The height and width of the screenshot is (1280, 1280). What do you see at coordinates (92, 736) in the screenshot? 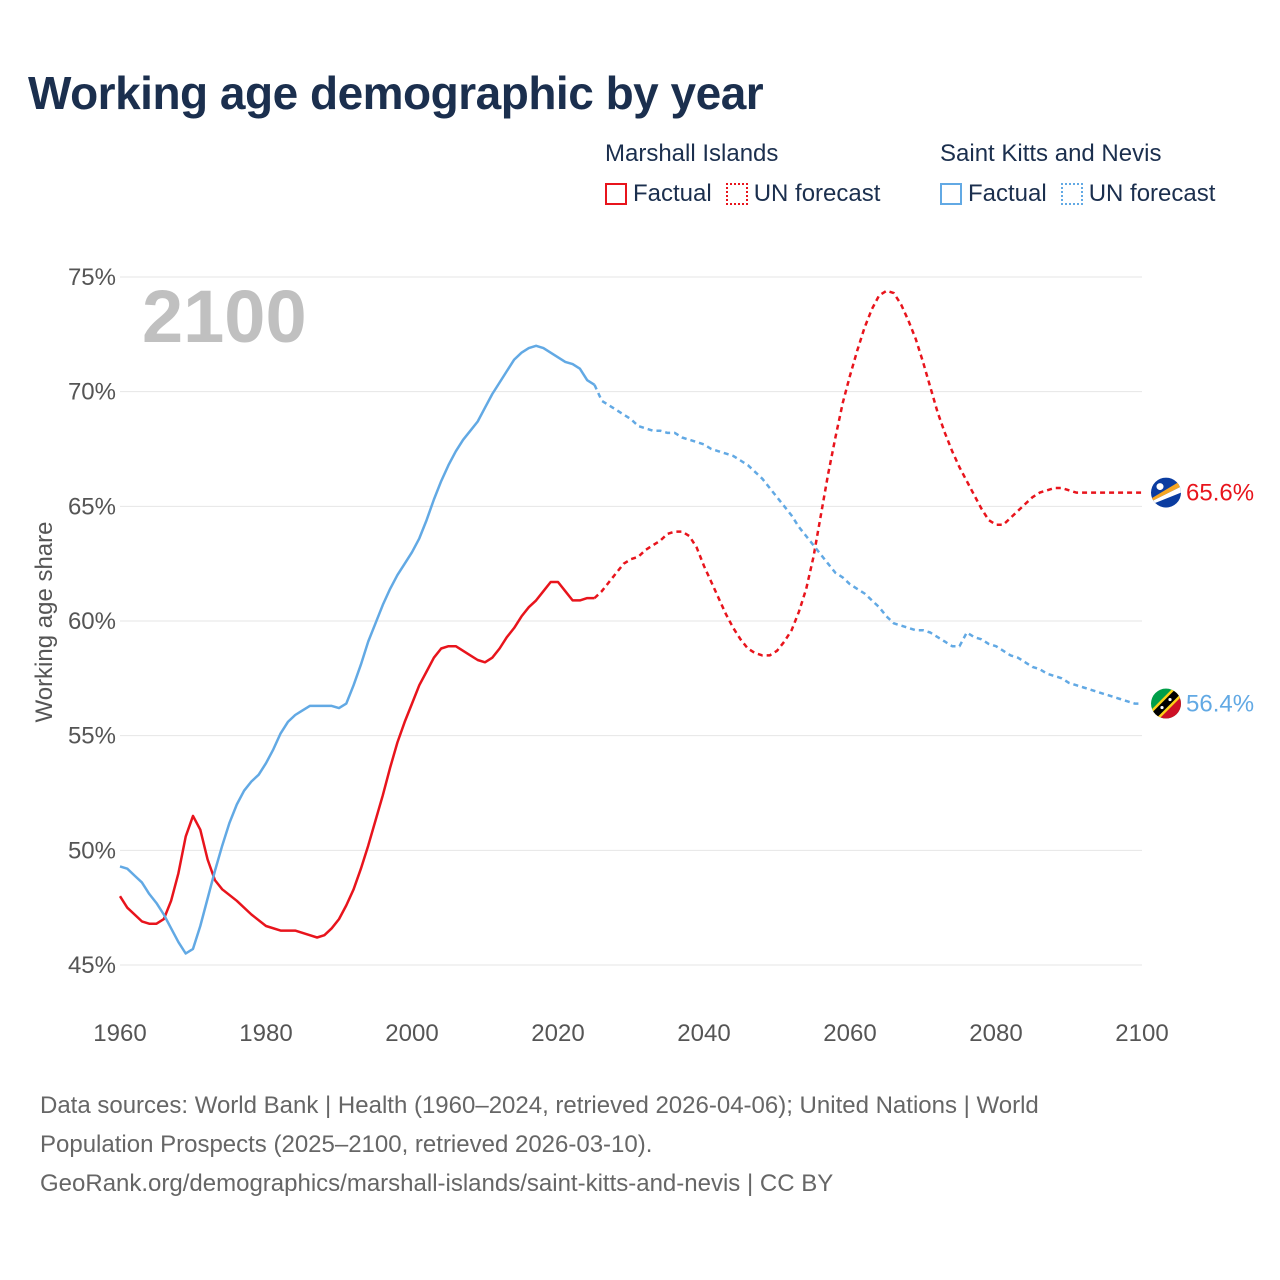
I see `y-tick-label: 55%` at bounding box center [92, 736].